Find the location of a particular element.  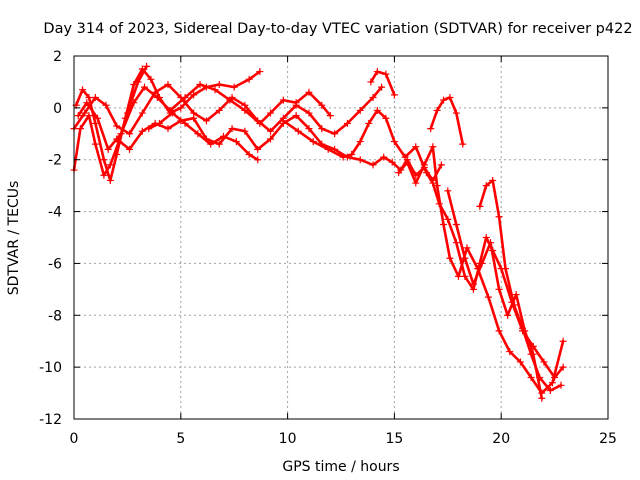

x-tick-label: 10 is located at coordinates (288, 439).